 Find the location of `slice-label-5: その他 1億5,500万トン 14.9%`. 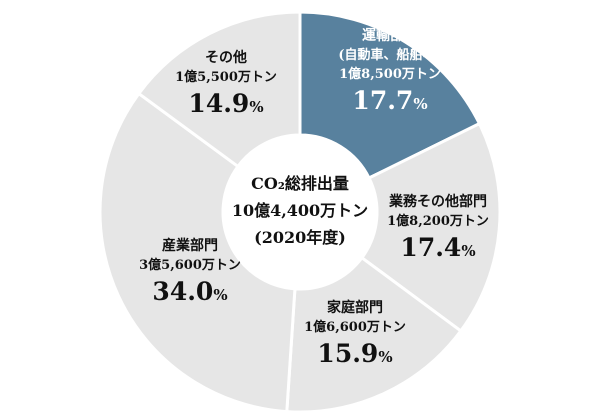

slice-label-5: その他 1億5,500万トン 14.9% is located at coordinates (226, 83).